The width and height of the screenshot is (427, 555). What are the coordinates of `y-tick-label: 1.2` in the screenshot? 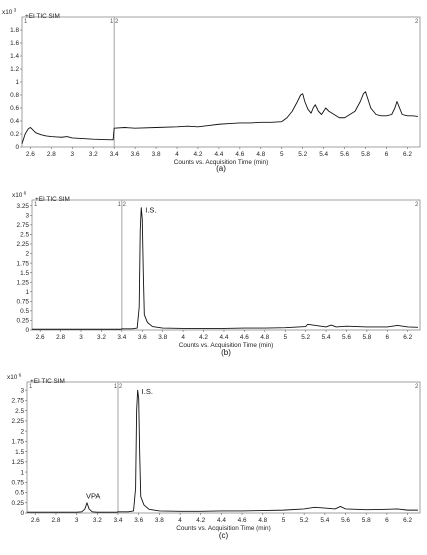 It's located at (14, 69).